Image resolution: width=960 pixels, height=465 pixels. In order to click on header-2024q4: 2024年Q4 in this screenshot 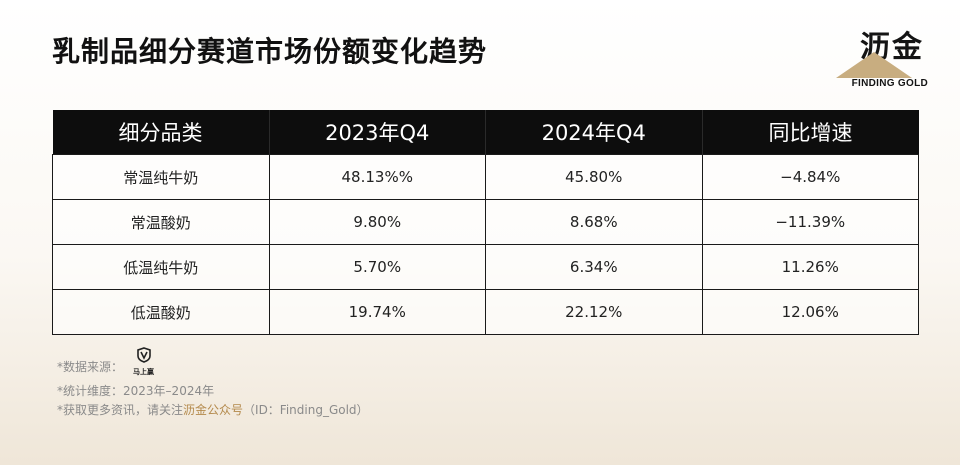, I will do `click(593, 132)`.